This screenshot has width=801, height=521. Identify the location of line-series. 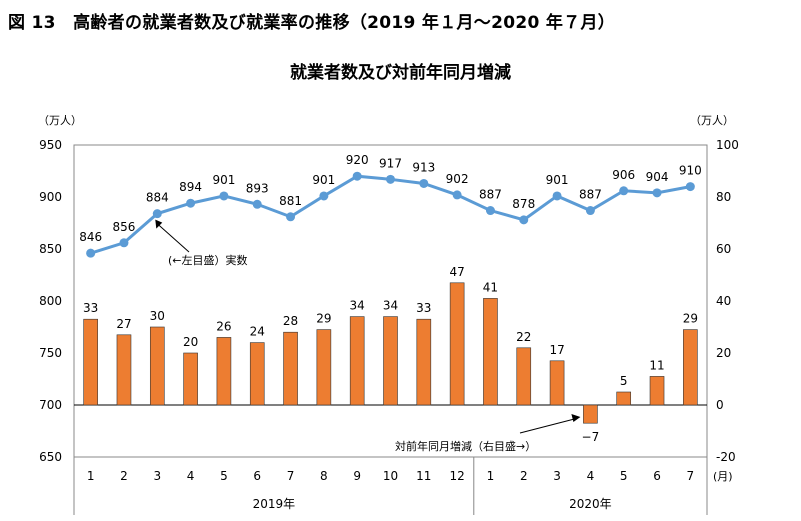
(390, 214).